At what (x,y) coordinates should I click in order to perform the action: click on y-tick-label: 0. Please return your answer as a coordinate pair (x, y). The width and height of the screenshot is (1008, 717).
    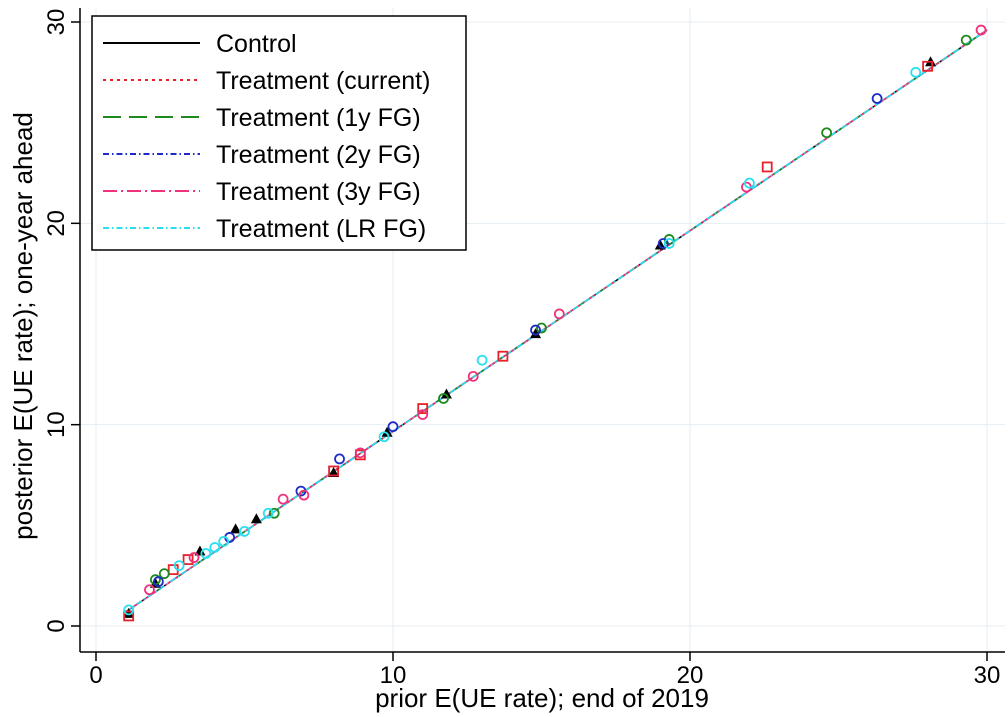
    Looking at the image, I should click on (56, 625).